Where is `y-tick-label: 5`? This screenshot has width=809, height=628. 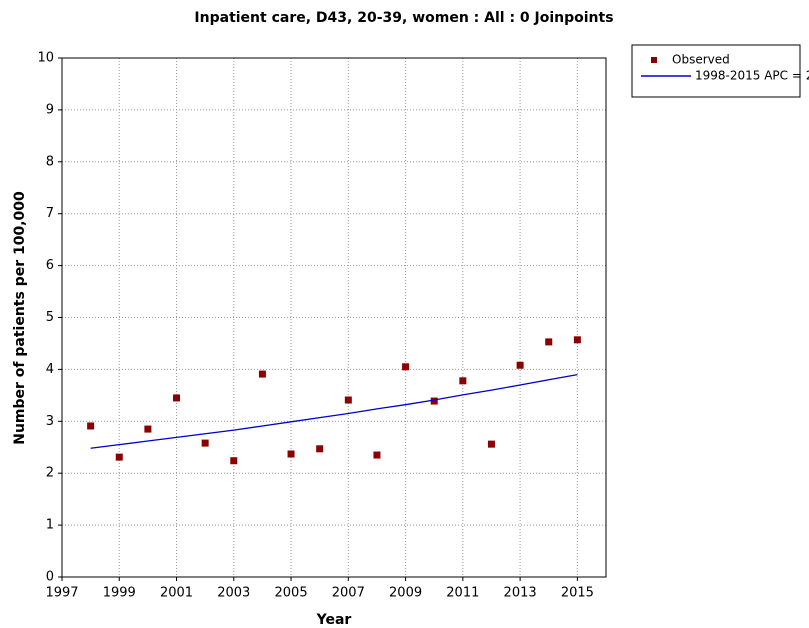 y-tick-label: 5 is located at coordinates (50, 317).